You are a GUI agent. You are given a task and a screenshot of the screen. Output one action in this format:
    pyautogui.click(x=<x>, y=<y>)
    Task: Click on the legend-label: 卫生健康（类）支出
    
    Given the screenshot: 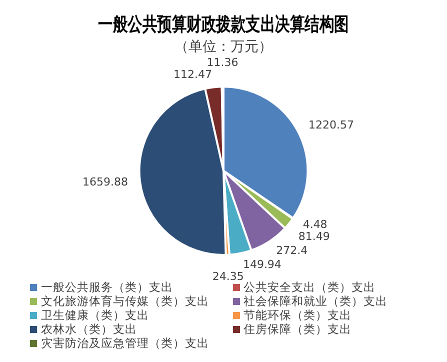 What is the action you would take?
    pyautogui.click(x=95, y=315)
    